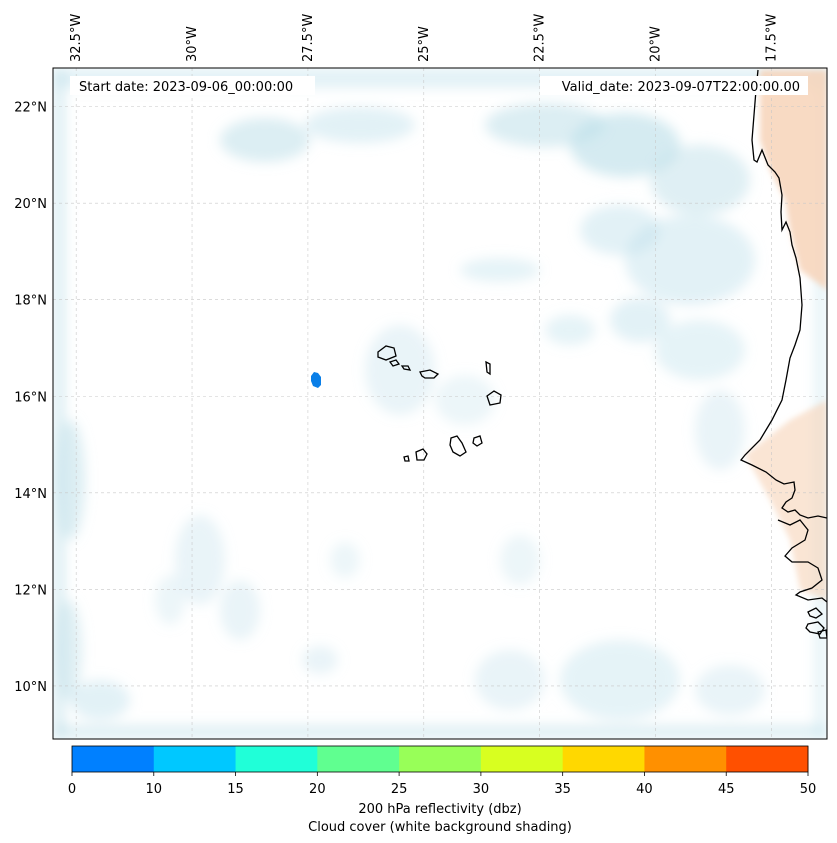 This screenshot has height=843, width=837. I want to click on latitude-tick-label: 10°N, so click(30, 687).